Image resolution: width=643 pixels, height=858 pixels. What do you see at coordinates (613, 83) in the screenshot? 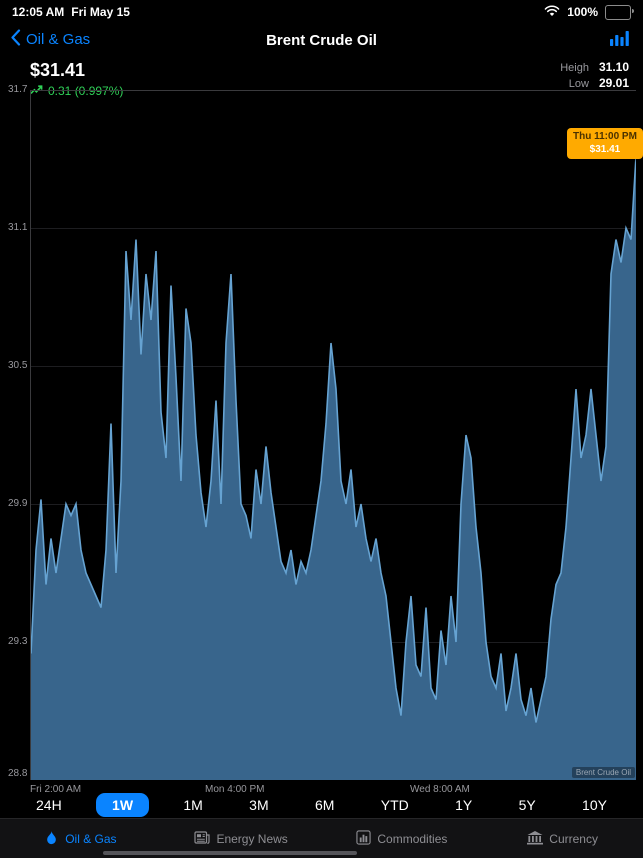
I see `low-value: 29.01` at bounding box center [613, 83].